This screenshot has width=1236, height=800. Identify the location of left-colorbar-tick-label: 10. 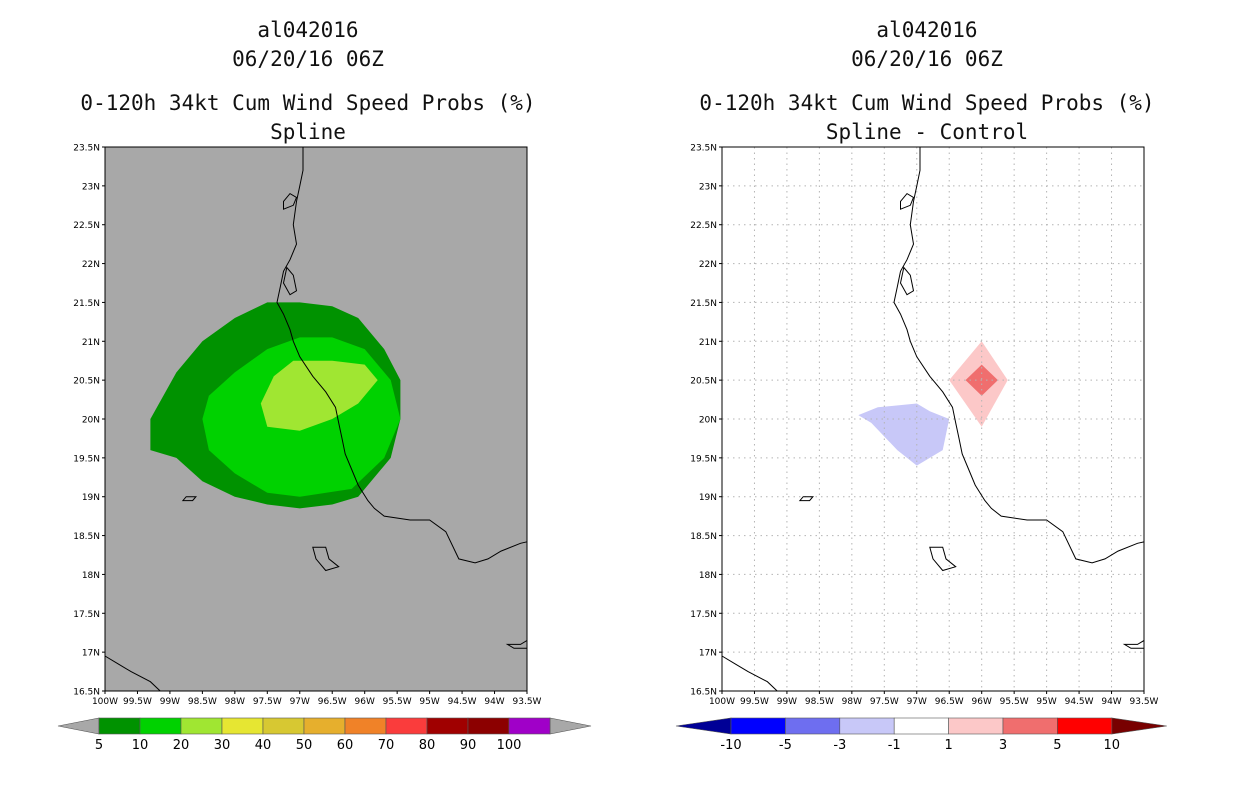
(140, 745).